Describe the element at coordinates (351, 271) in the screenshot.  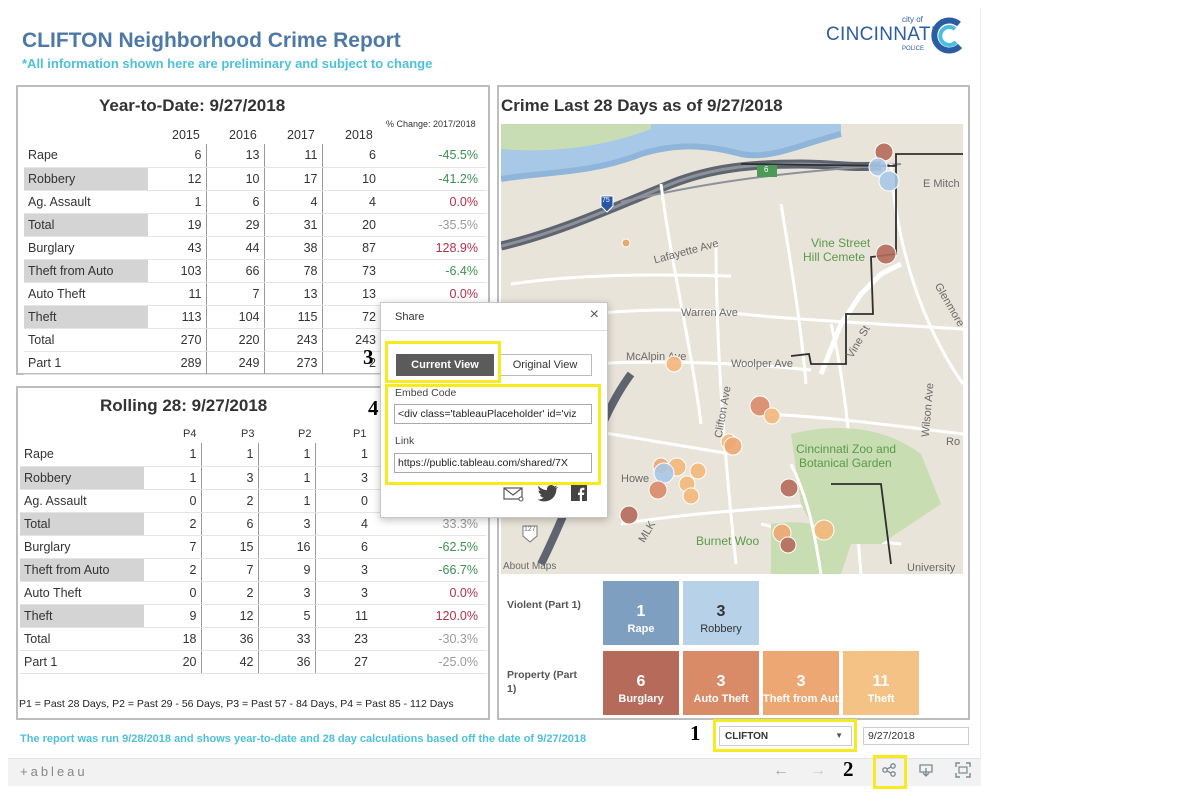
I see `cell-value: 73` at that location.